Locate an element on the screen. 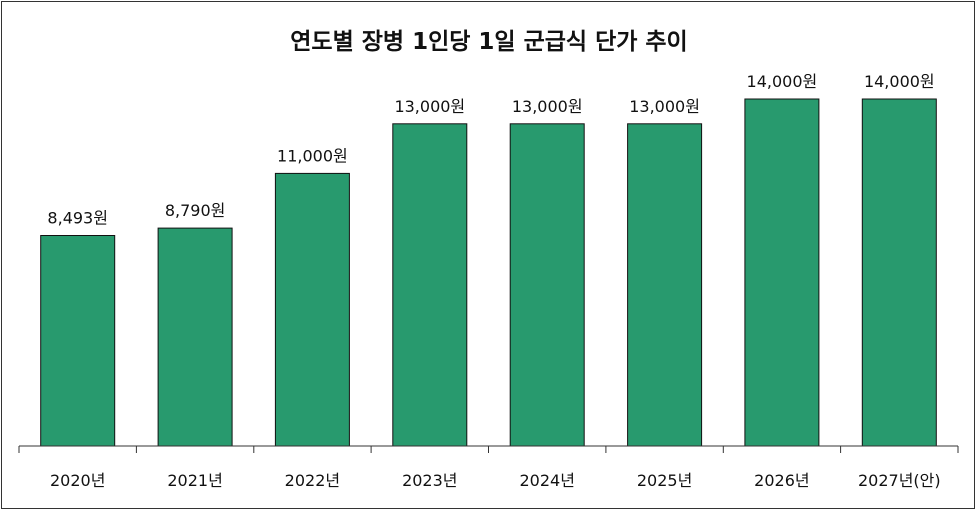 Image resolution: width=978 pixels, height=512 pixels. x-tick-label: 2023년 is located at coordinates (429, 480).